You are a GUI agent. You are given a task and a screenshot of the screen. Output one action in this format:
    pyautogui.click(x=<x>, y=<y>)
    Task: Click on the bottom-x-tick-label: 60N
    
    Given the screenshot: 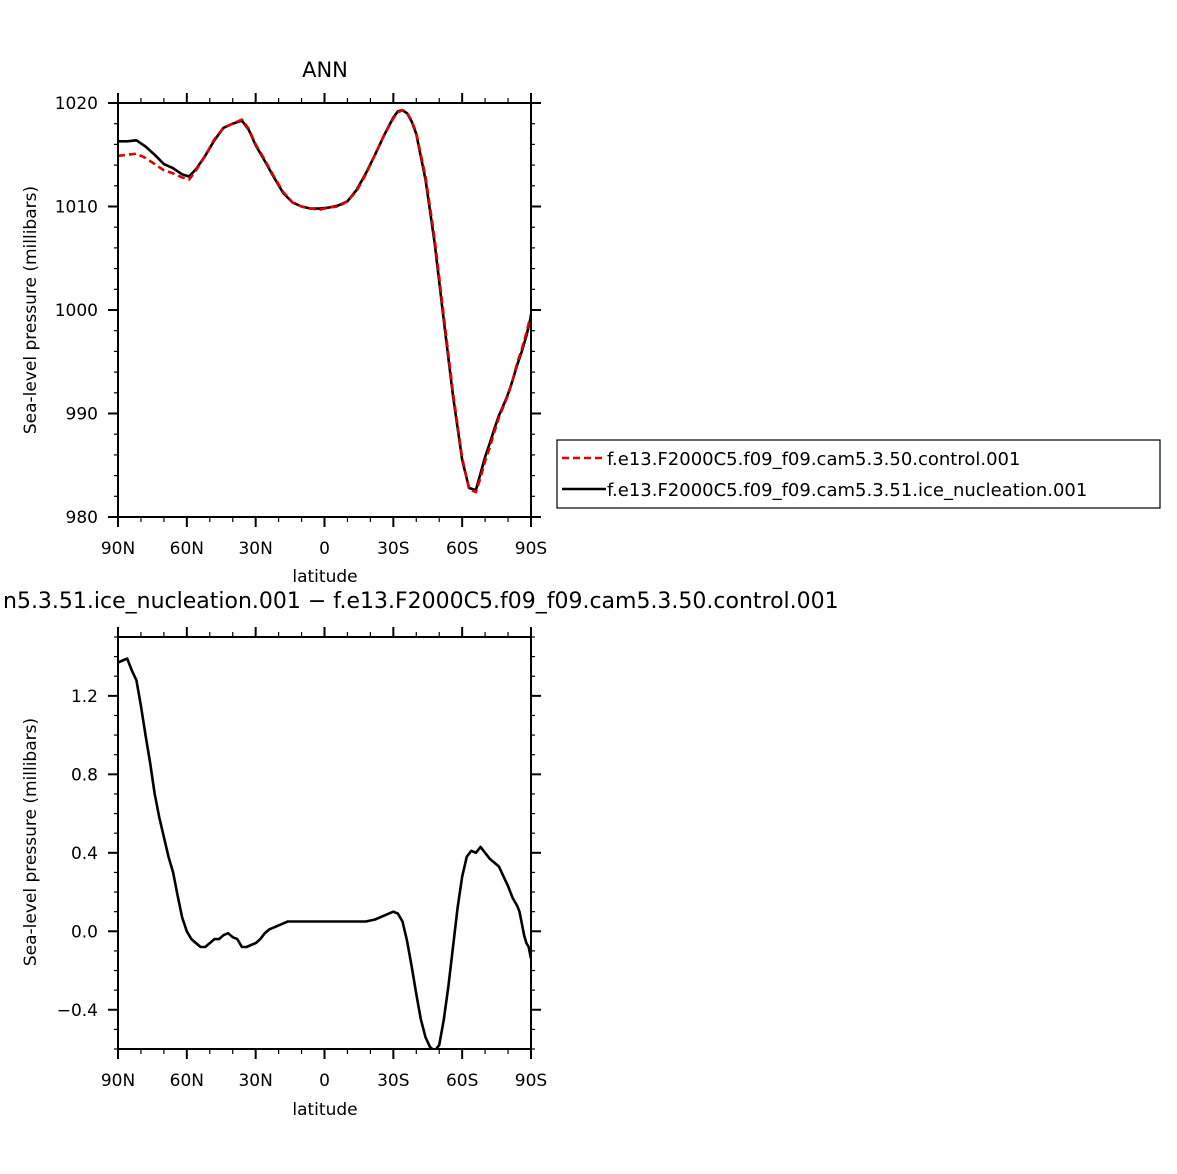 What is the action you would take?
    pyautogui.click(x=187, y=1081)
    